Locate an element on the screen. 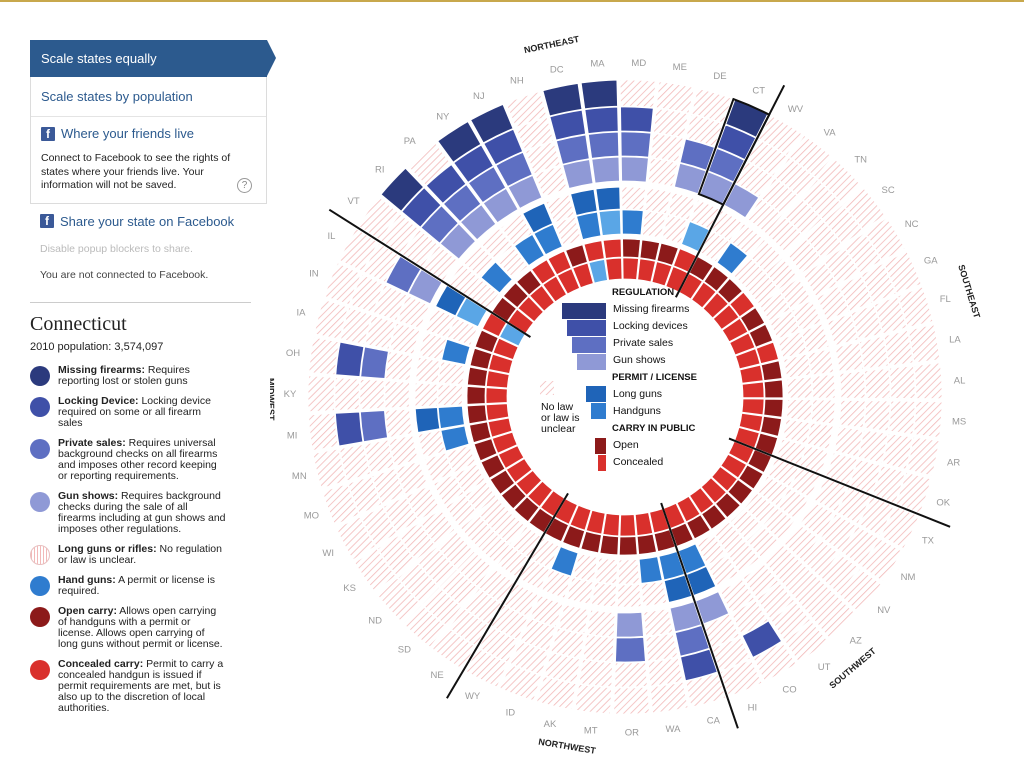 This screenshot has height=782, width=1024. state-label: NC is located at coordinates (912, 224).